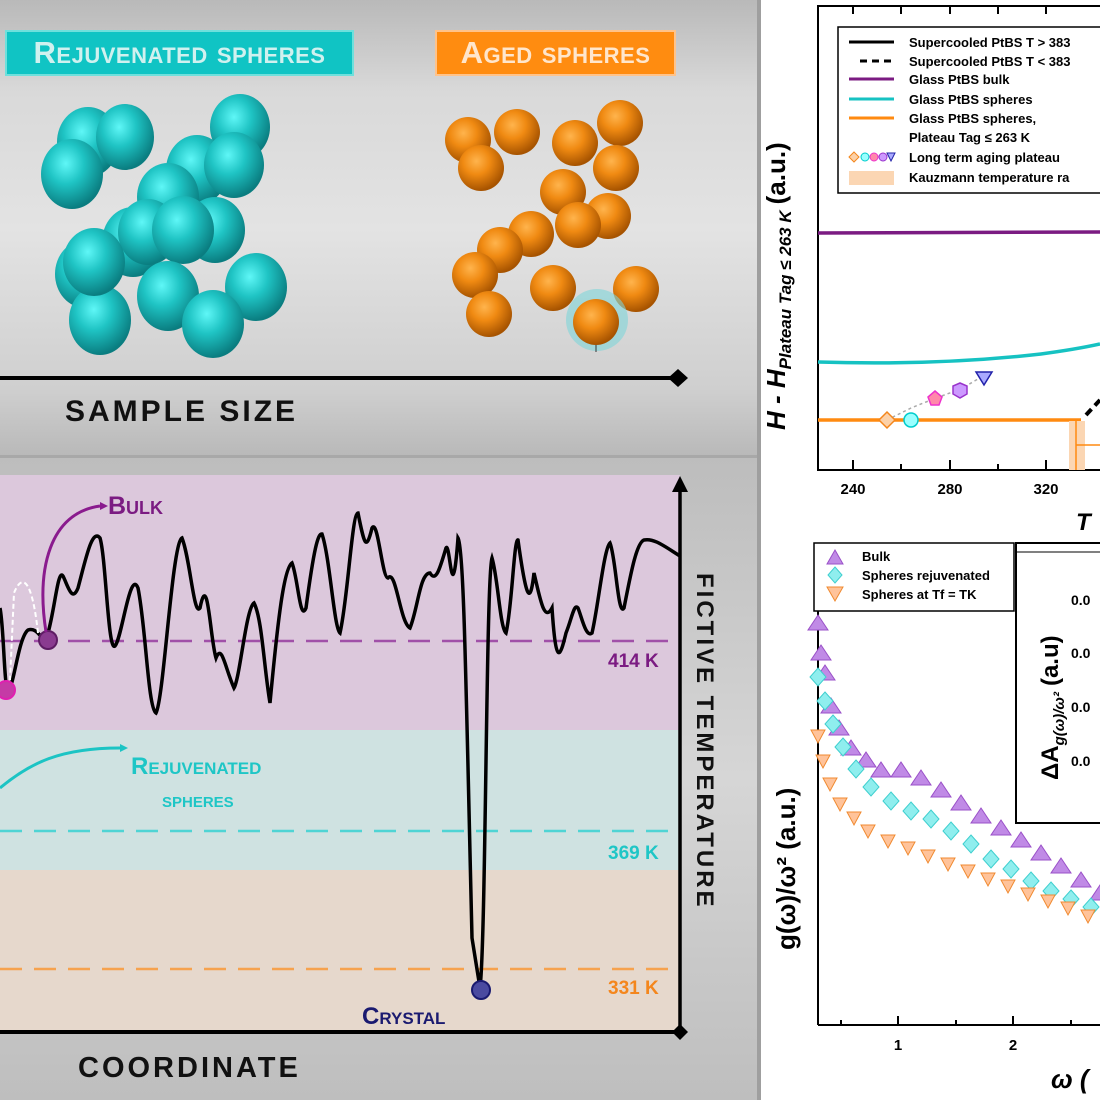 Image resolution: width=1100 pixels, height=1100 pixels. I want to click on aged-spheres-label: Aged spheres, so click(555, 53).